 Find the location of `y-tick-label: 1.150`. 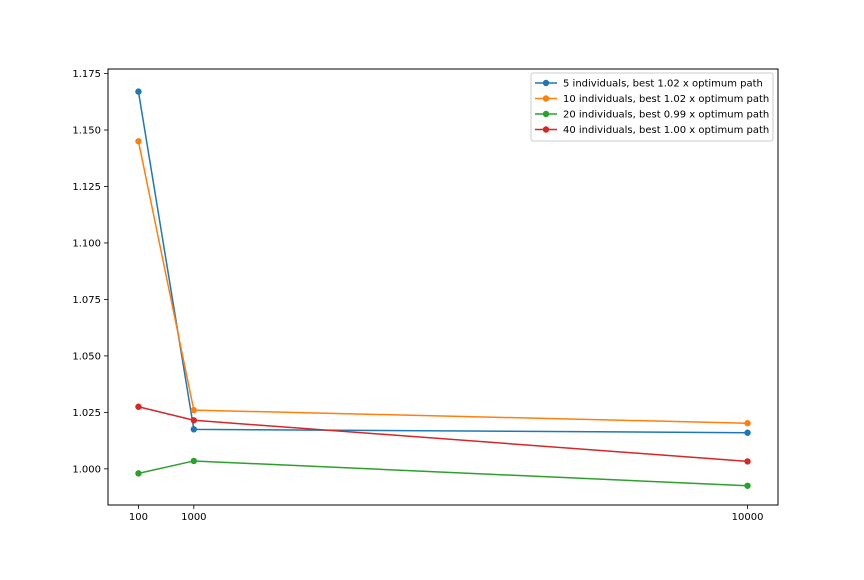

y-tick-label: 1.150 is located at coordinates (86, 130).